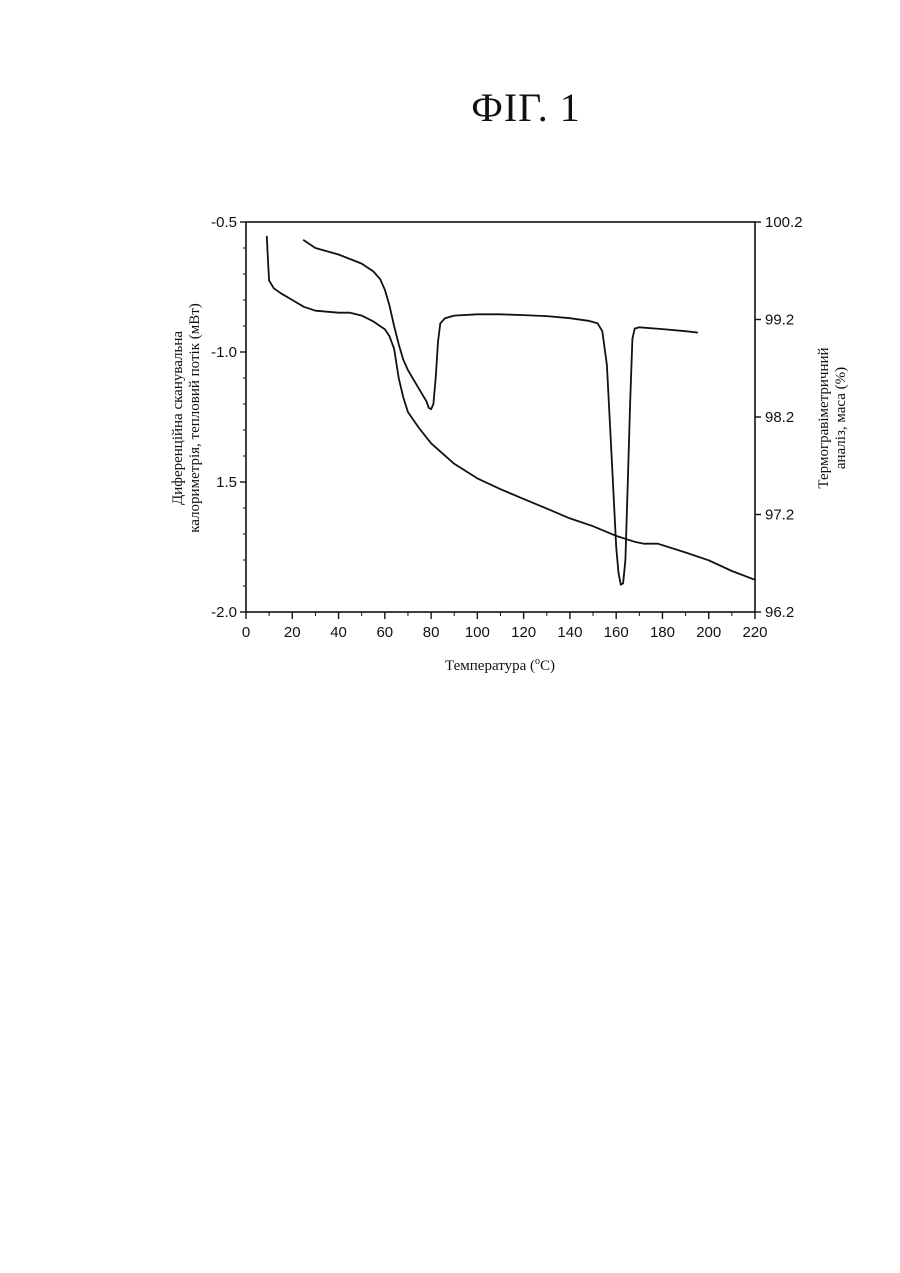 This screenshot has height=1273, width=900. What do you see at coordinates (500, 412) in the screenshot?
I see `dsc-curve` at bounding box center [500, 412].